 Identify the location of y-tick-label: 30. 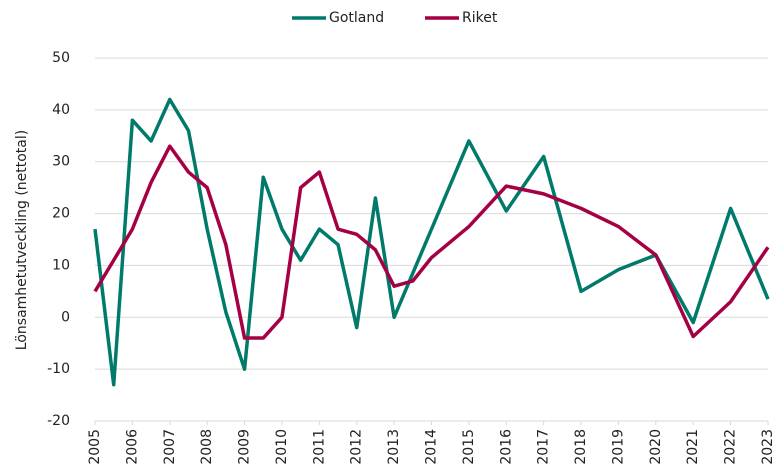
(61, 162).